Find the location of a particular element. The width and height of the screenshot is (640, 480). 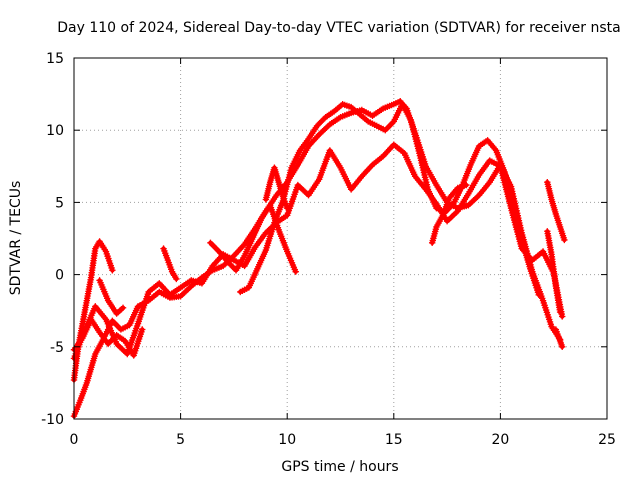

y-tick-label: 0 is located at coordinates (59, 276).